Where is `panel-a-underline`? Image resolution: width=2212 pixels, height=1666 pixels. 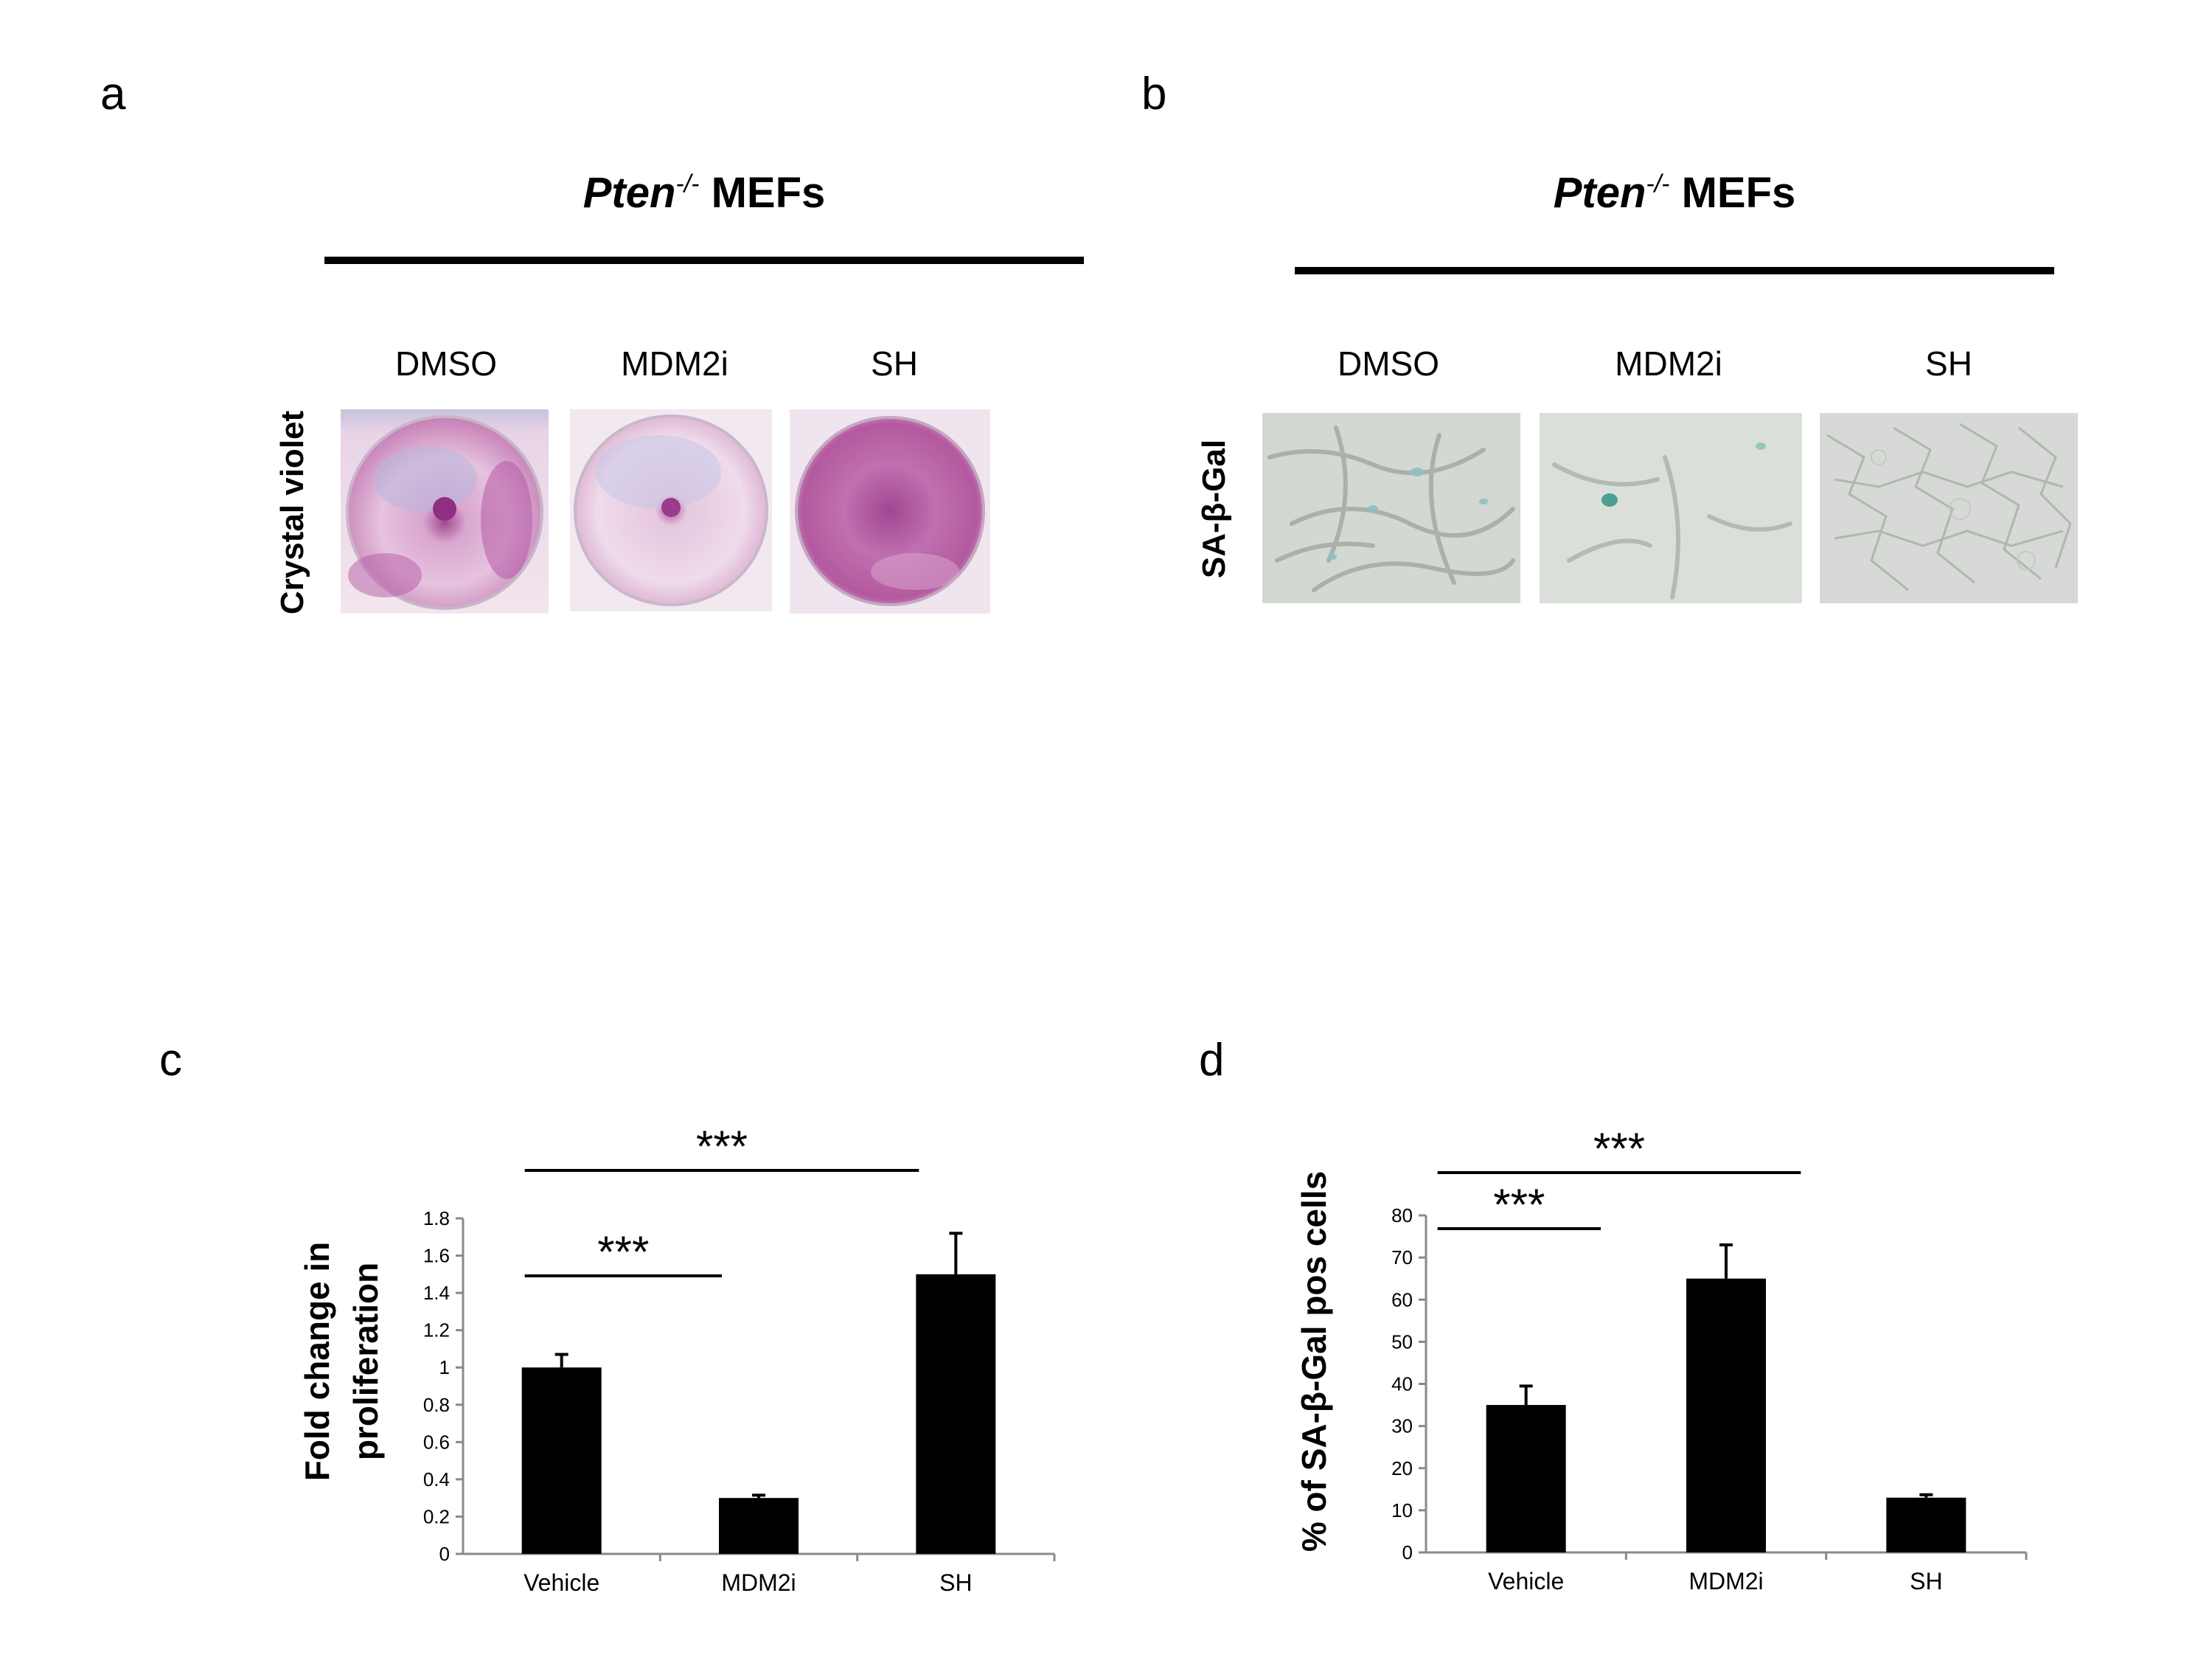 panel-a-underline is located at coordinates (704, 260).